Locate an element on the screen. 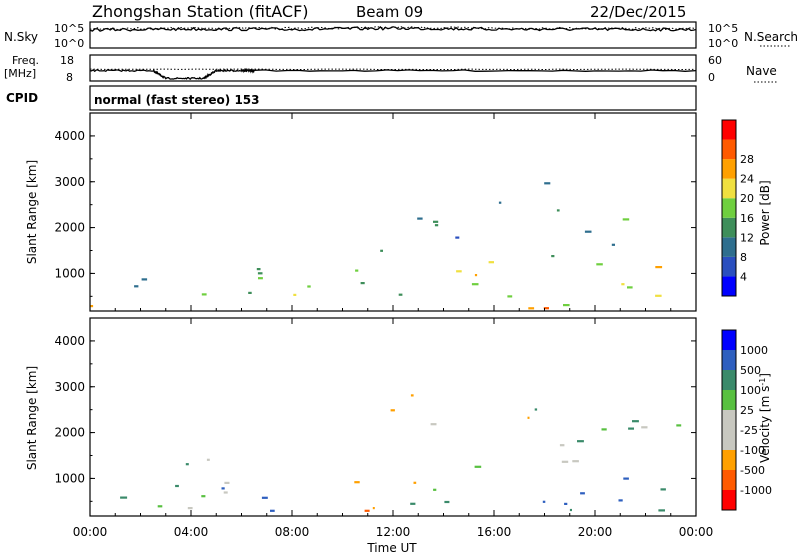 Image resolution: width=800 pixels, height=559 pixels. nave-right-tick-bottom: 0 is located at coordinates (711, 77).